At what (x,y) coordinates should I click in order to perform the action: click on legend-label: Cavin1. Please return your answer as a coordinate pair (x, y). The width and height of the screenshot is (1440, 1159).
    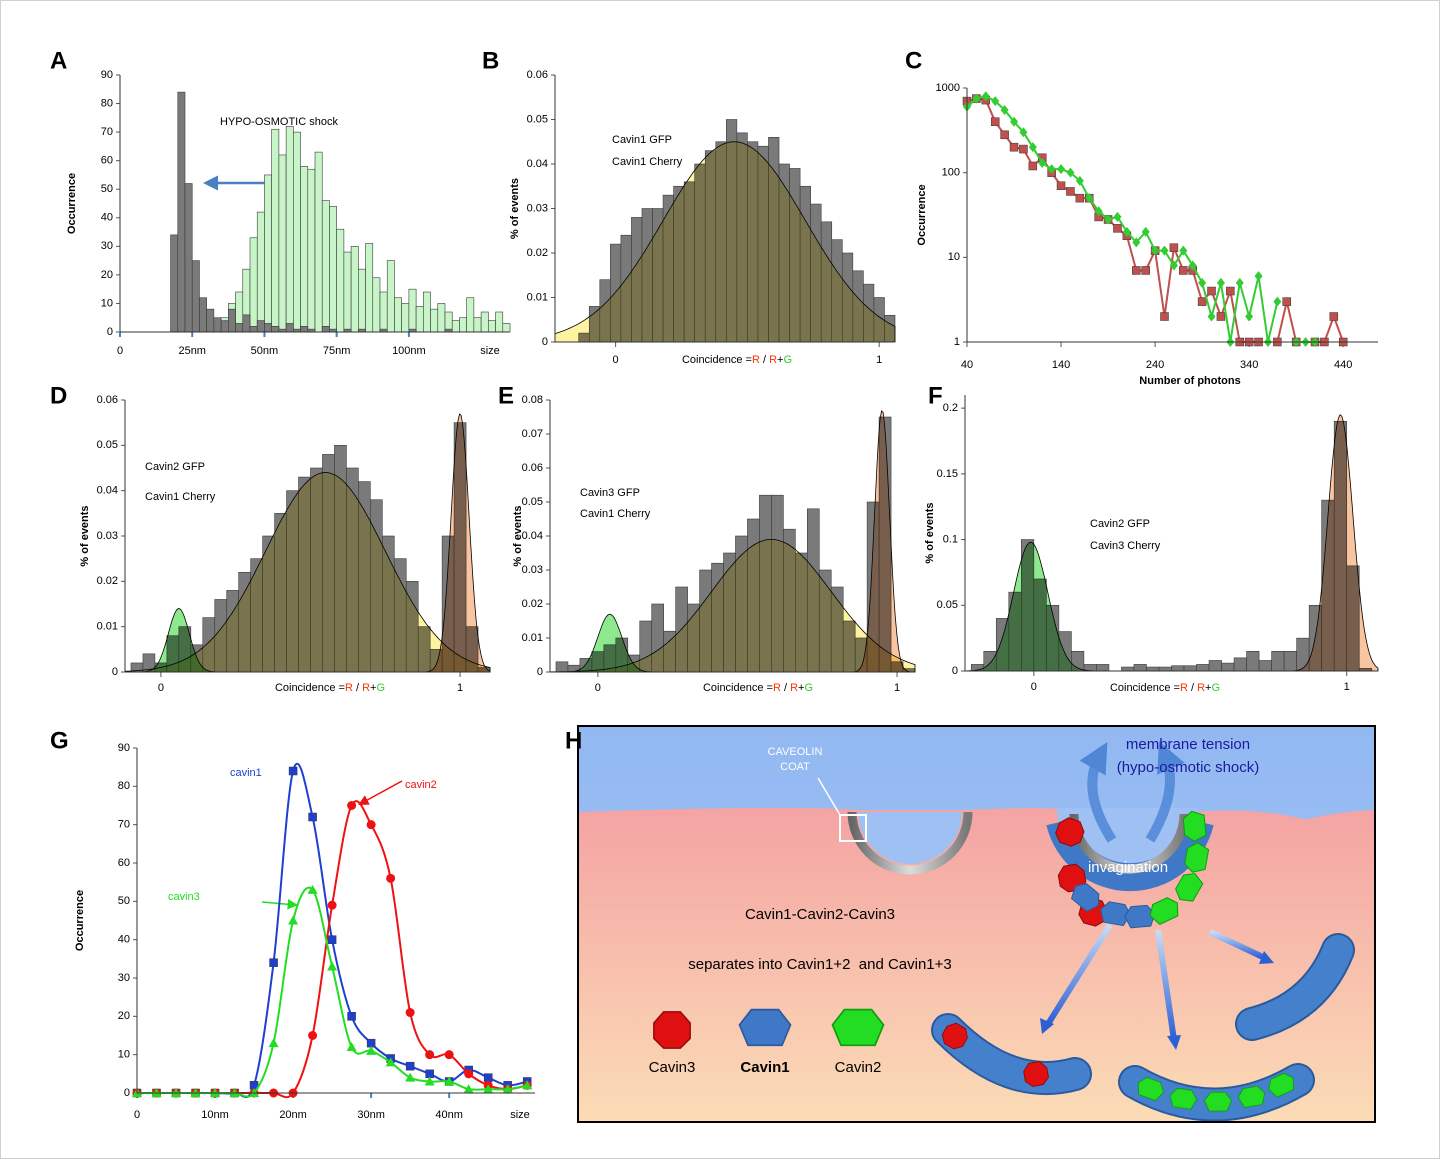
    Looking at the image, I should click on (764, 1067).